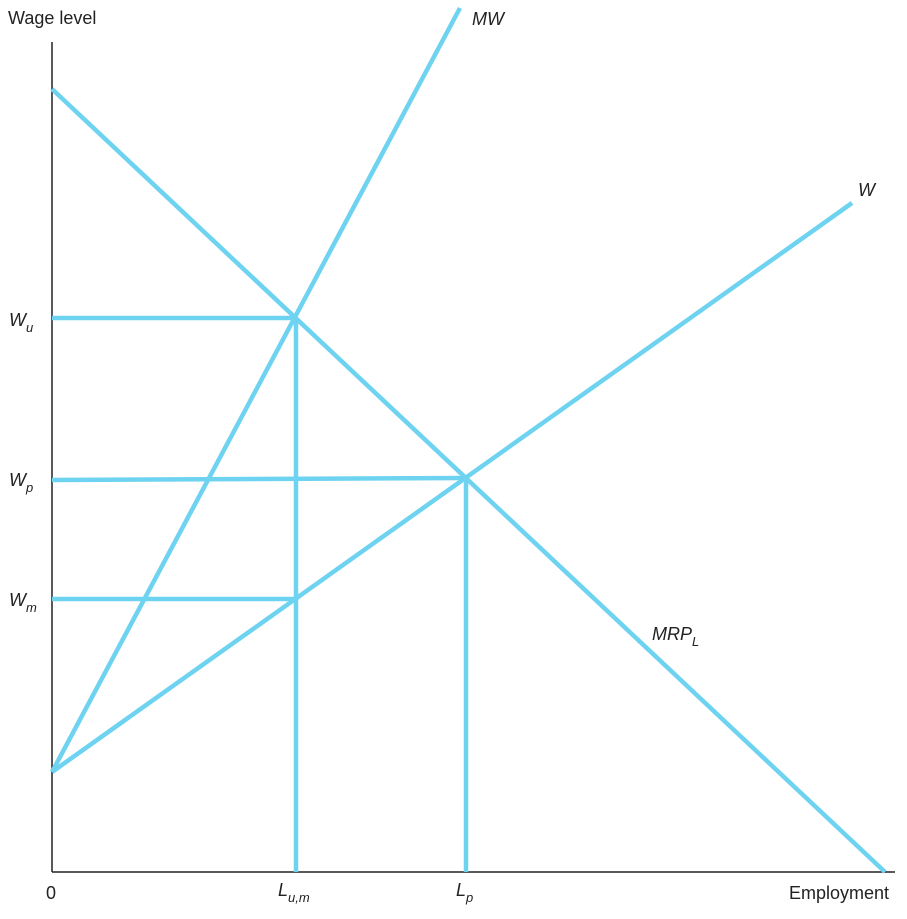  What do you see at coordinates (29, 327) in the screenshot?
I see `wu-subscript: u` at bounding box center [29, 327].